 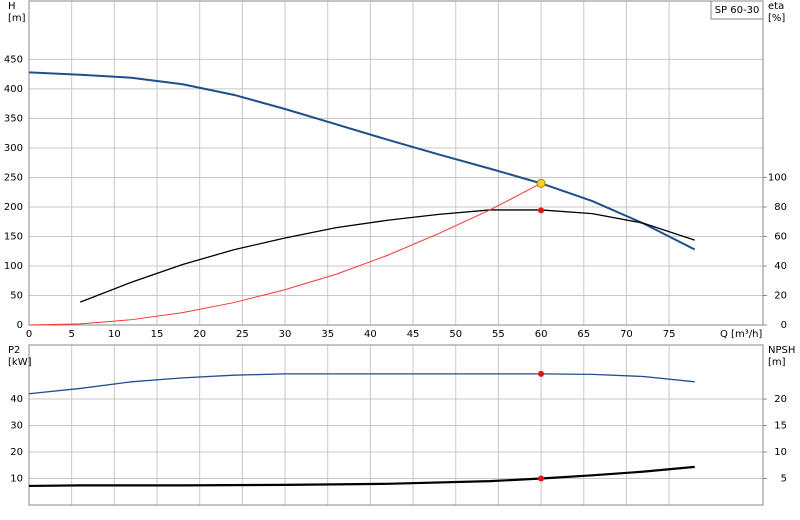 I want to click on y-tick-label: 400, so click(x=13, y=89).